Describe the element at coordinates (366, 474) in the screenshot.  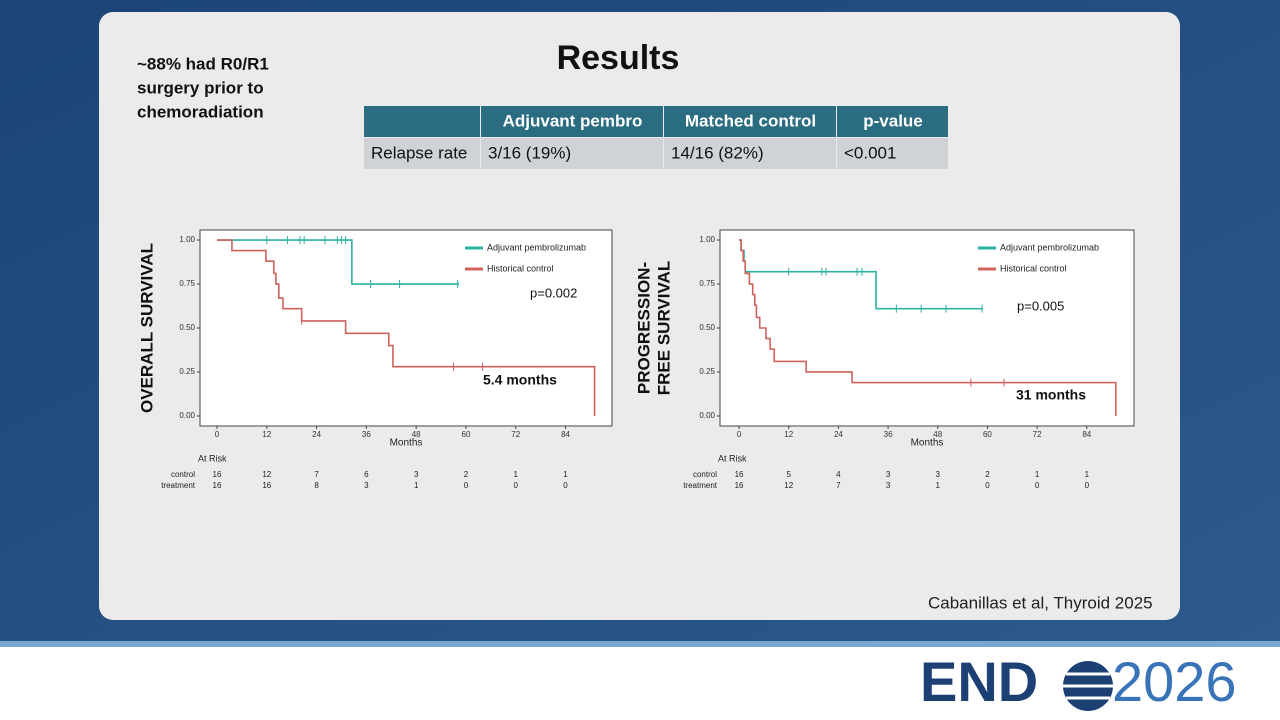
I see `at-risk-value: 6` at that location.